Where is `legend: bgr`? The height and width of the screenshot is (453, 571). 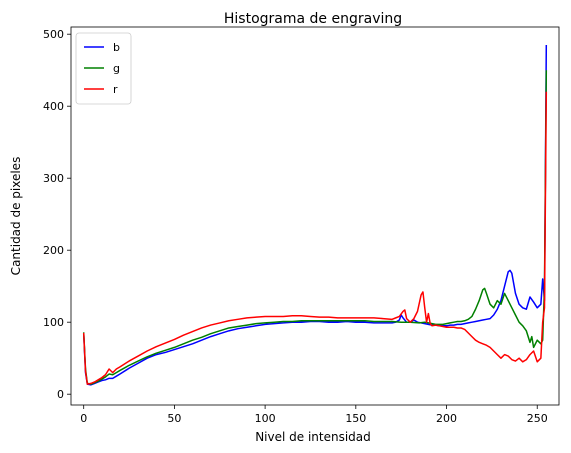
legend: bgr is located at coordinates (103, 68).